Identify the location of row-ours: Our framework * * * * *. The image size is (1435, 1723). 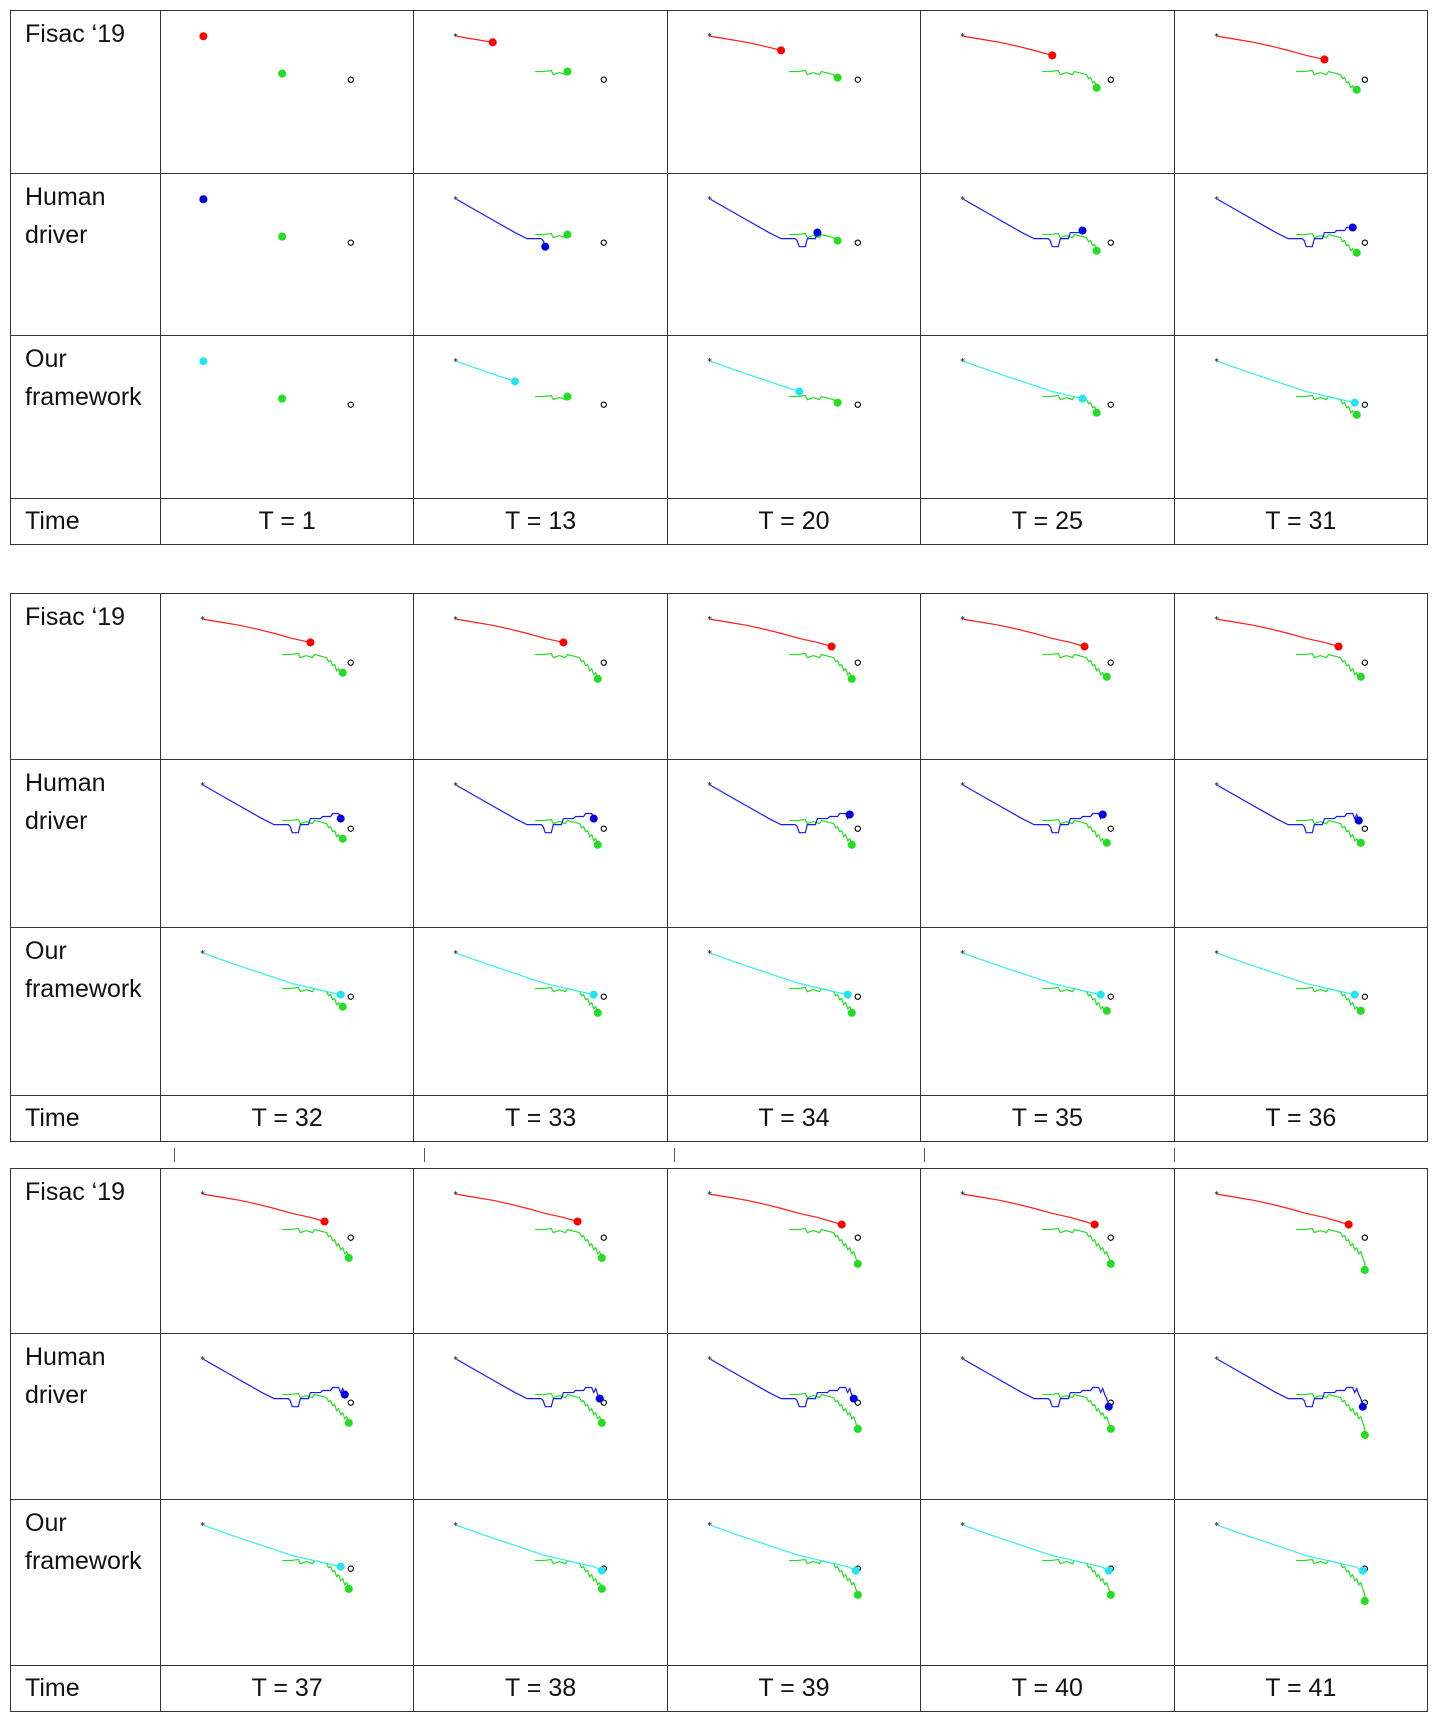
(719, 1582).